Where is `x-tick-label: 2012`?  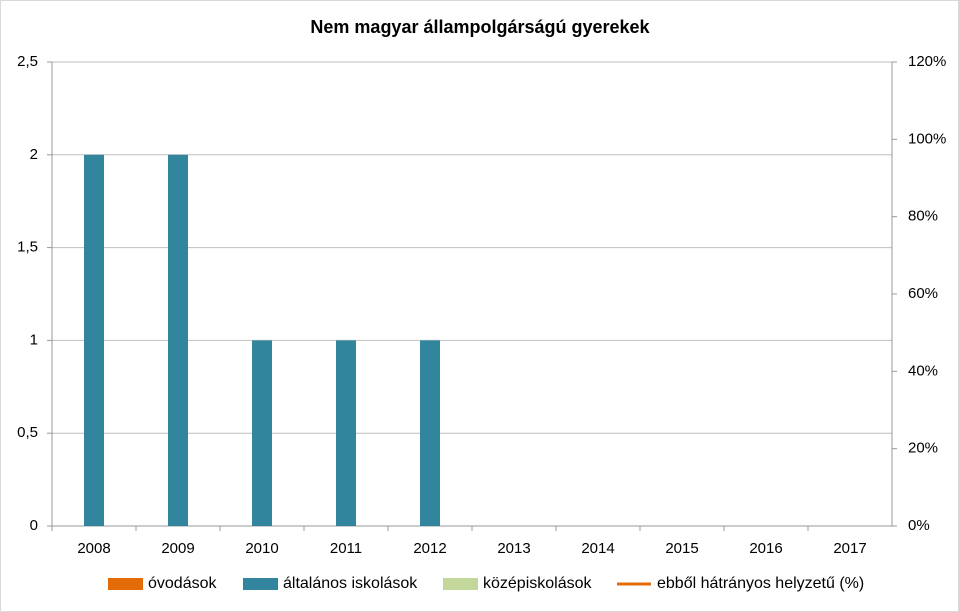 x-tick-label: 2012 is located at coordinates (429, 548).